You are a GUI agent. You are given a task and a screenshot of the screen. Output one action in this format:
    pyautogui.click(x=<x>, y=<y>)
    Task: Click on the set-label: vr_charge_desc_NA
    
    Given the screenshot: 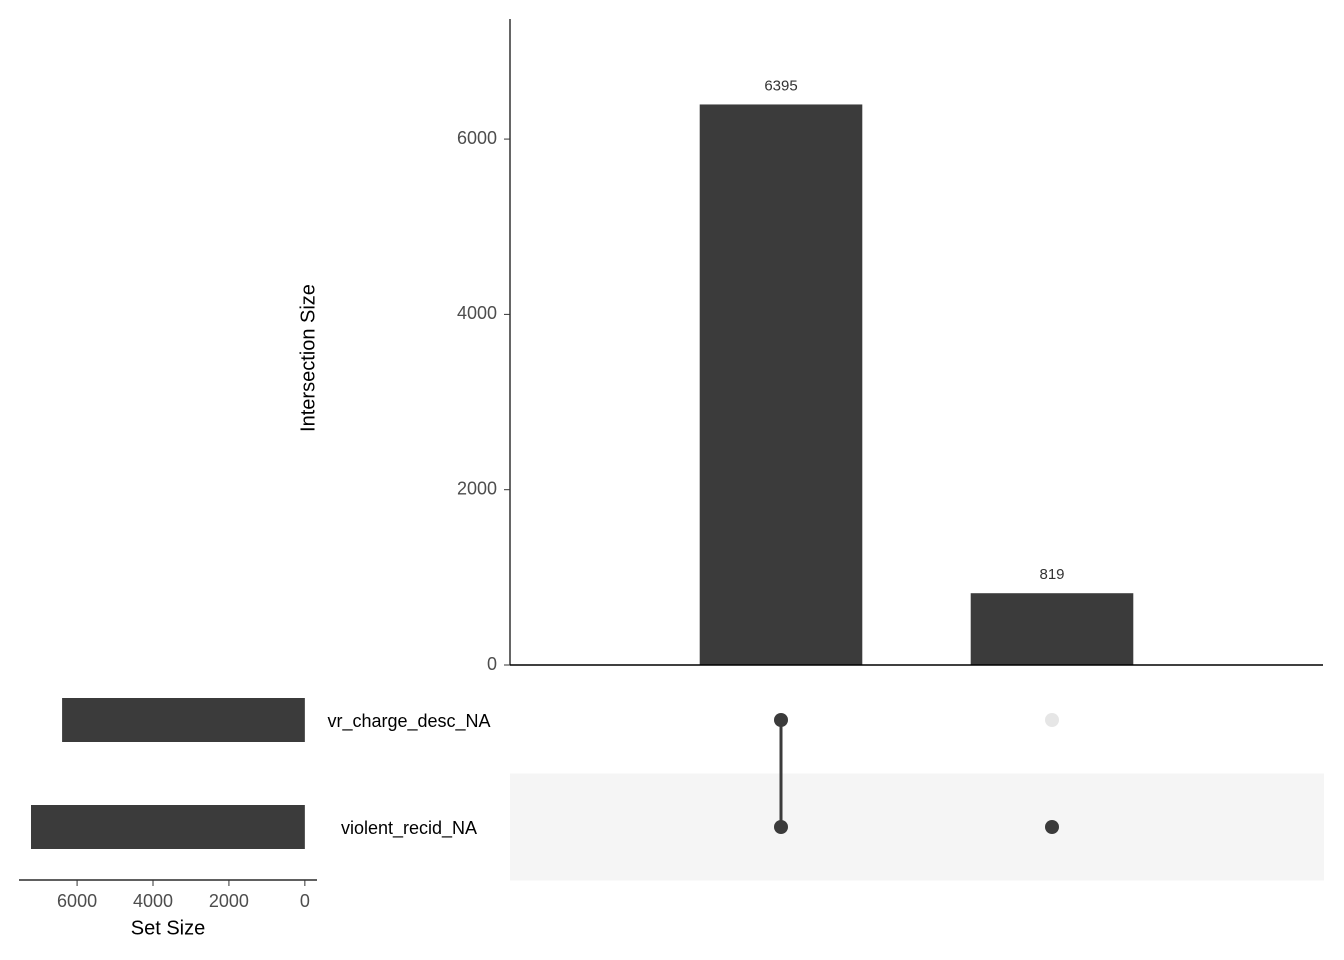 What is the action you would take?
    pyautogui.click(x=408, y=721)
    